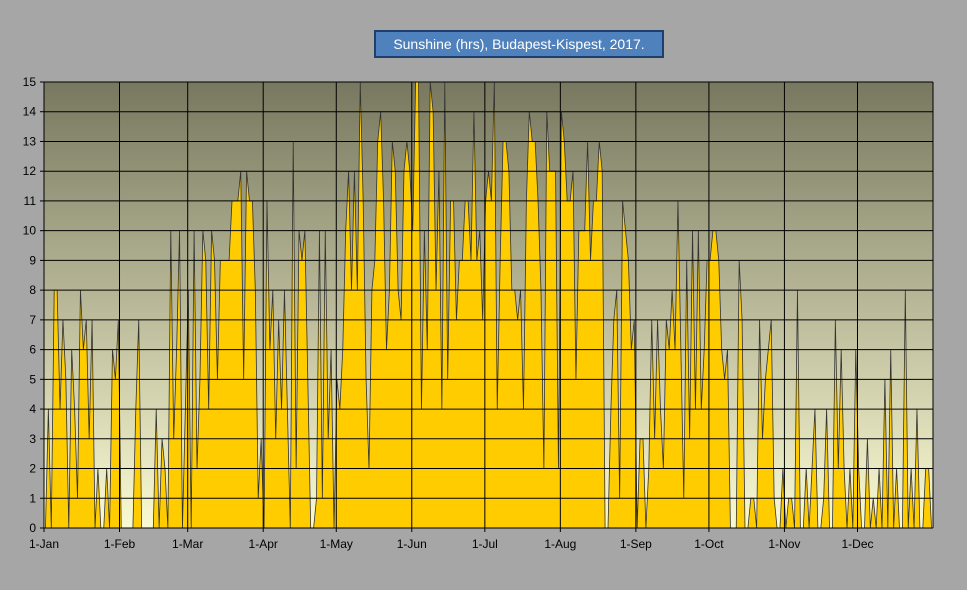  I want to click on y-tick-label: 15, so click(30, 82).